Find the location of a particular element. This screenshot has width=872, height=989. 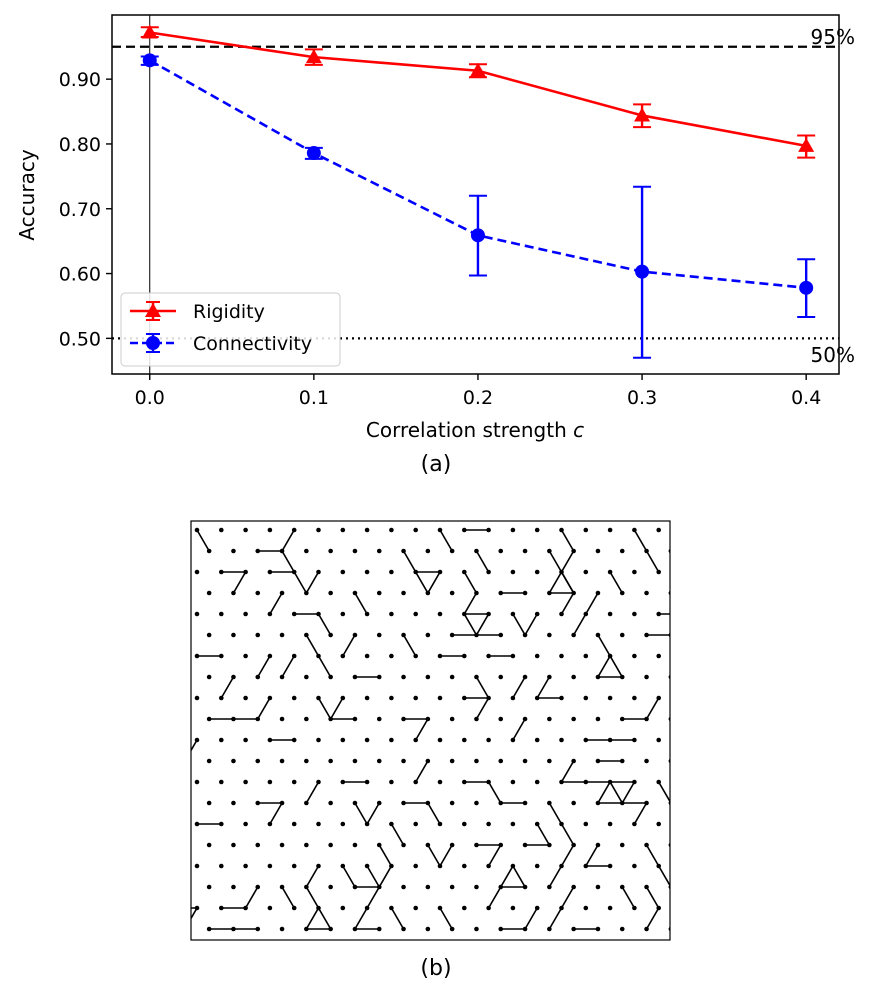

y-tick-label-2: 0.70 is located at coordinates (80, 210).